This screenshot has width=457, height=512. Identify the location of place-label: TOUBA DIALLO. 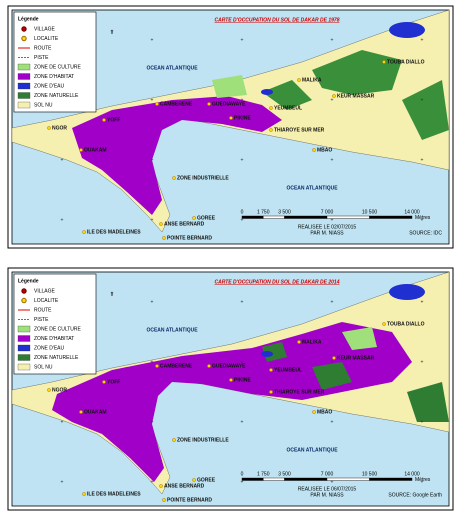
(406, 324).